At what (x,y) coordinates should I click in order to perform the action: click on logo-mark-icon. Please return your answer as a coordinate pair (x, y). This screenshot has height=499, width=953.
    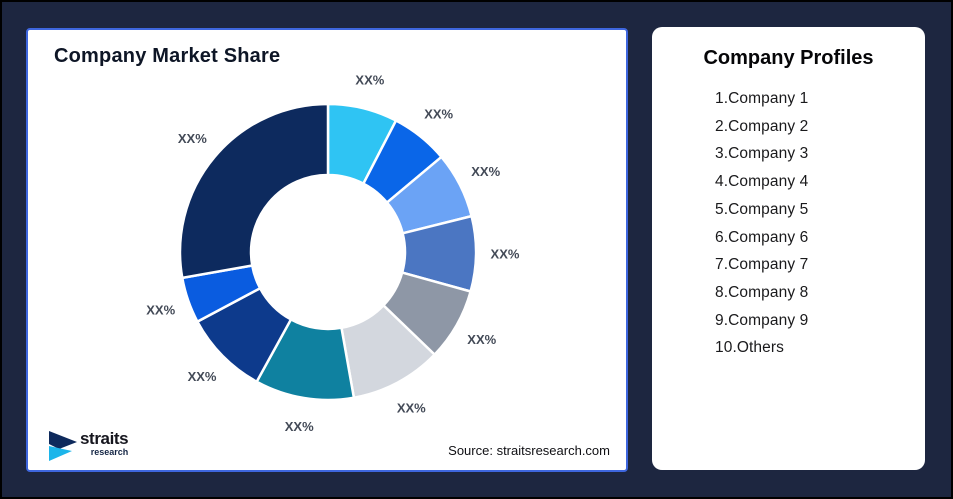
    Looking at the image, I should click on (63, 446).